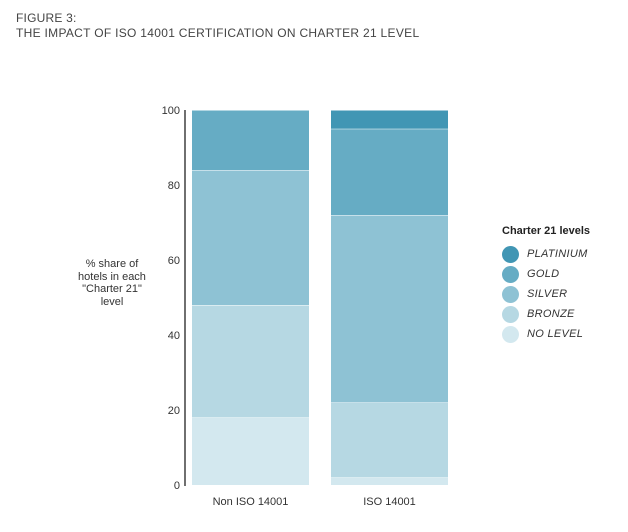 This screenshot has height=532, width=628. What do you see at coordinates (251, 502) in the screenshot?
I see `x-category-label: Non ISO 14001` at bounding box center [251, 502].